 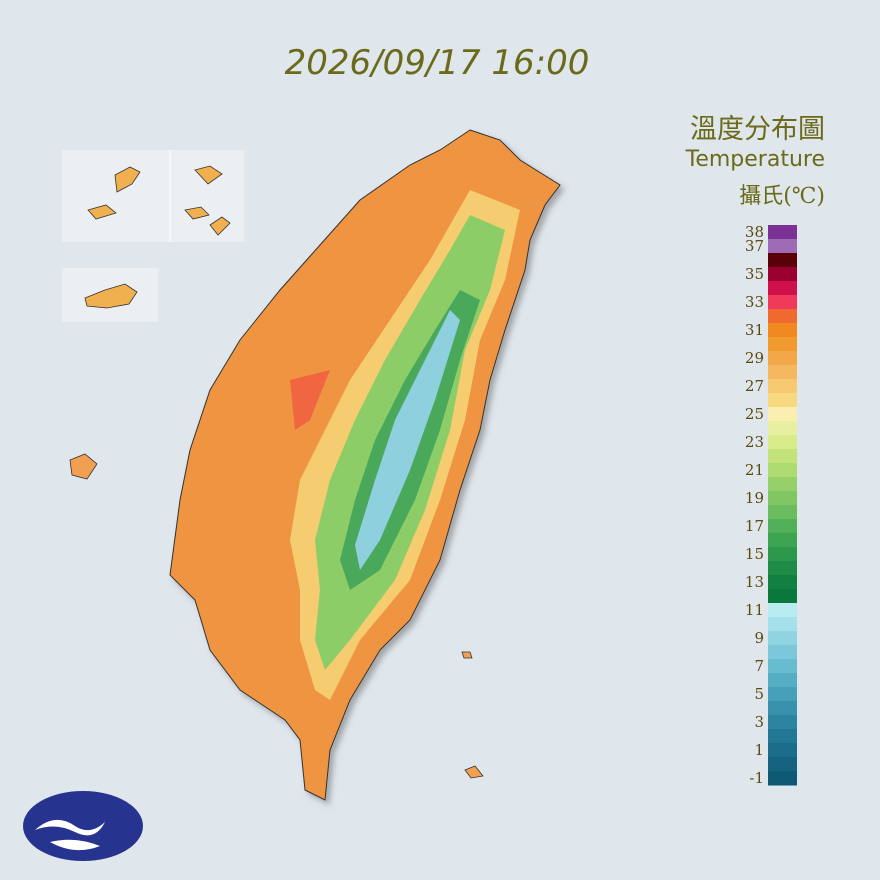 What do you see at coordinates (754, 526) in the screenshot?
I see `legend-tick-label: 17` at bounding box center [754, 526].